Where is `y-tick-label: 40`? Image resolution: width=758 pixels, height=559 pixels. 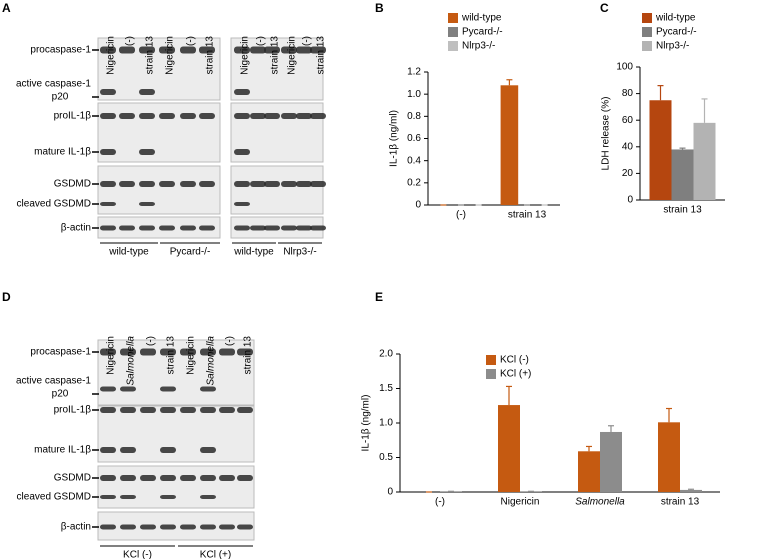
y-tick-label: 40 is located at coordinates (628, 146).